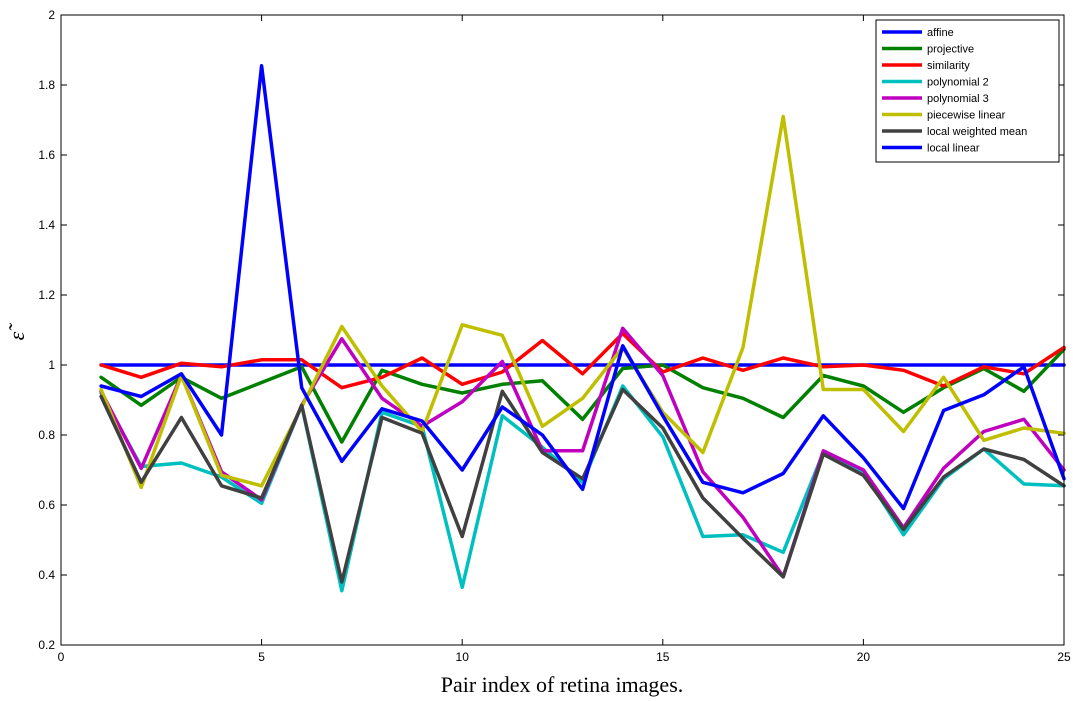  Describe the element at coordinates (562, 684) in the screenshot. I see `x-axis-label: Pair index of retina images.` at that location.